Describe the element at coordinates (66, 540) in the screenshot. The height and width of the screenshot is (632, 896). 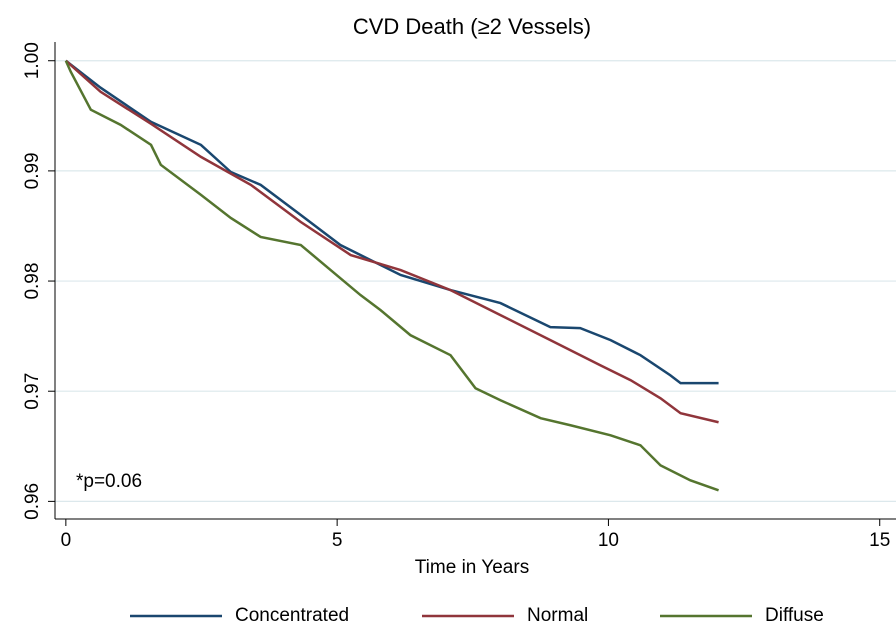
I see `x-tick-label: 0` at that location.